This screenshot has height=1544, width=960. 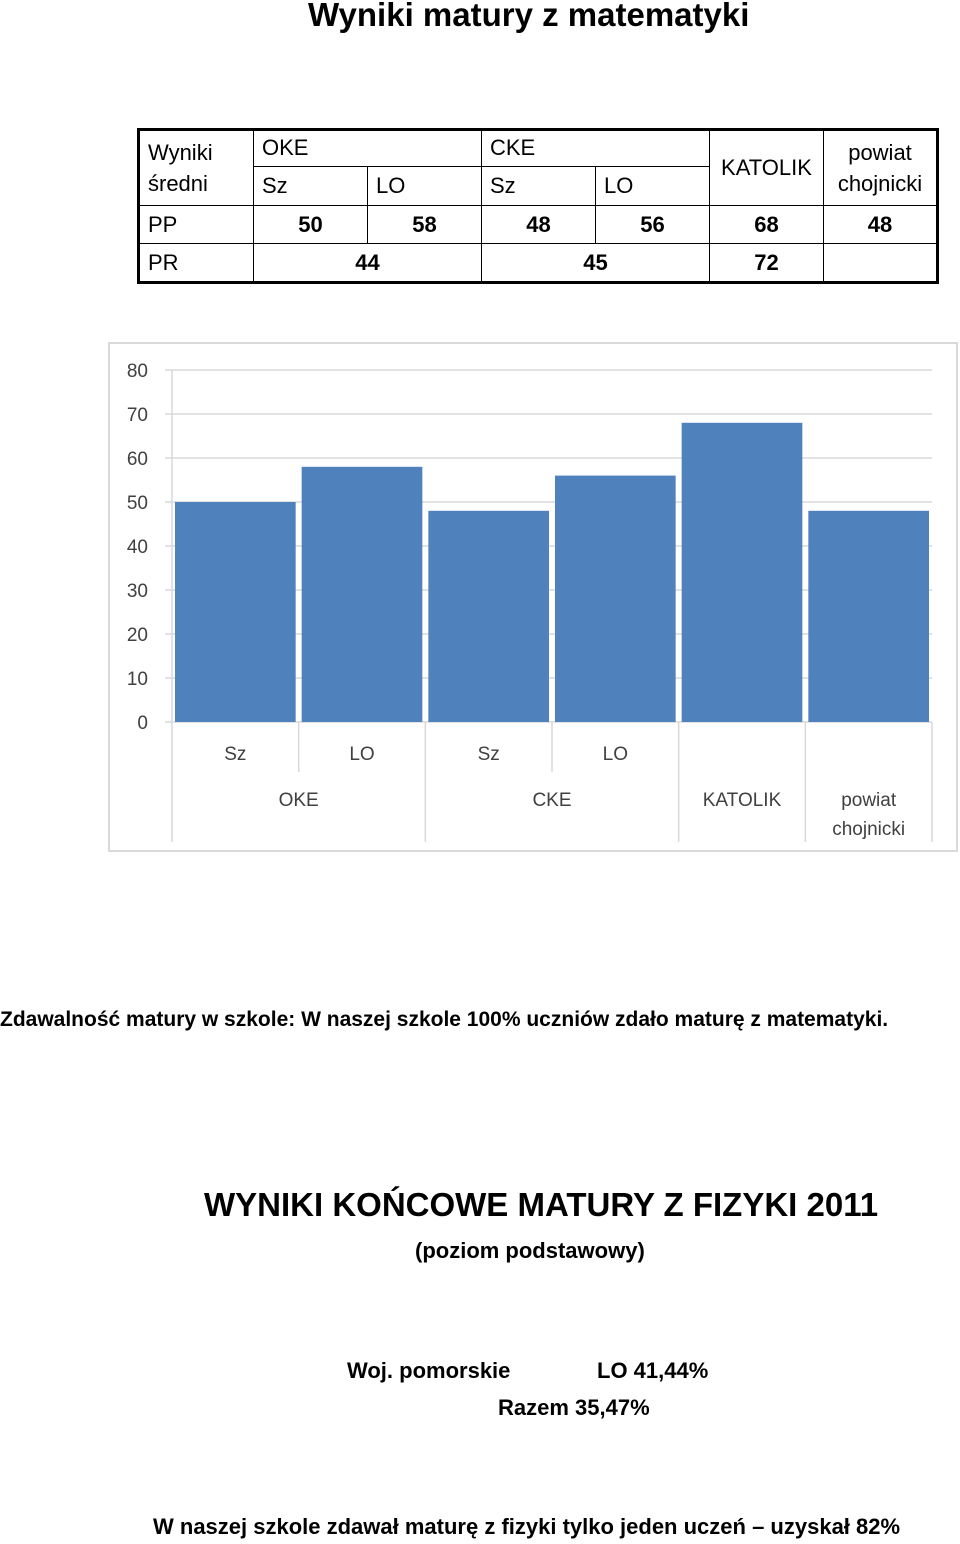 I want to click on lo-result: LO 41,44%, so click(x=653, y=1370).